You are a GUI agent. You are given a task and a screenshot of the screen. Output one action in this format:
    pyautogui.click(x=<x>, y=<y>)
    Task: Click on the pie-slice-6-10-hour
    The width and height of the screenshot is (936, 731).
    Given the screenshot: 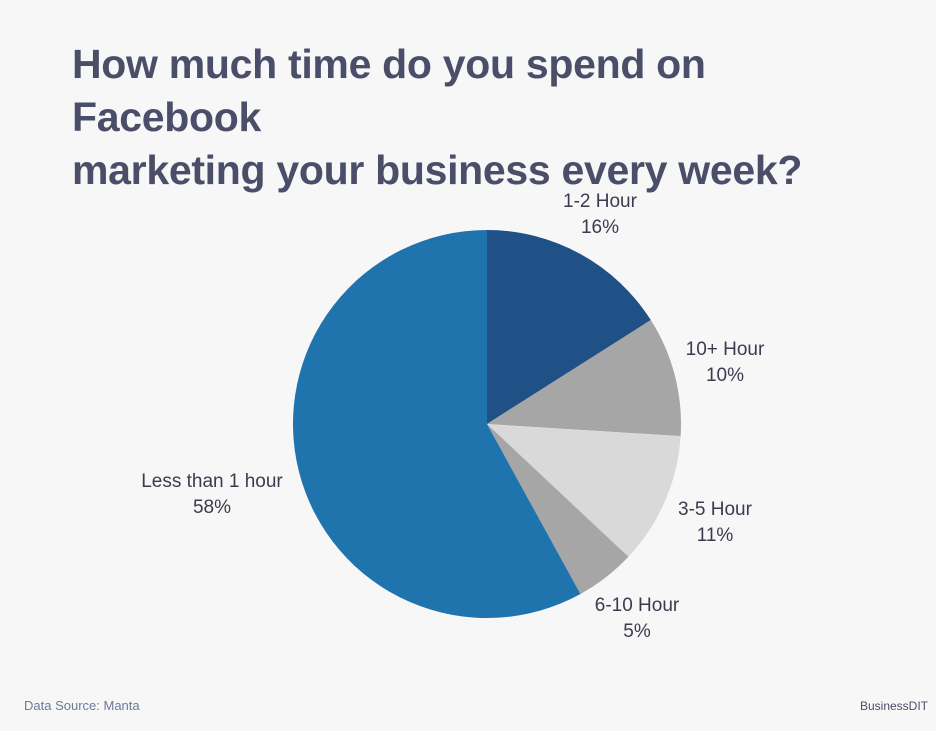 What is the action you would take?
    pyautogui.click(x=558, y=509)
    